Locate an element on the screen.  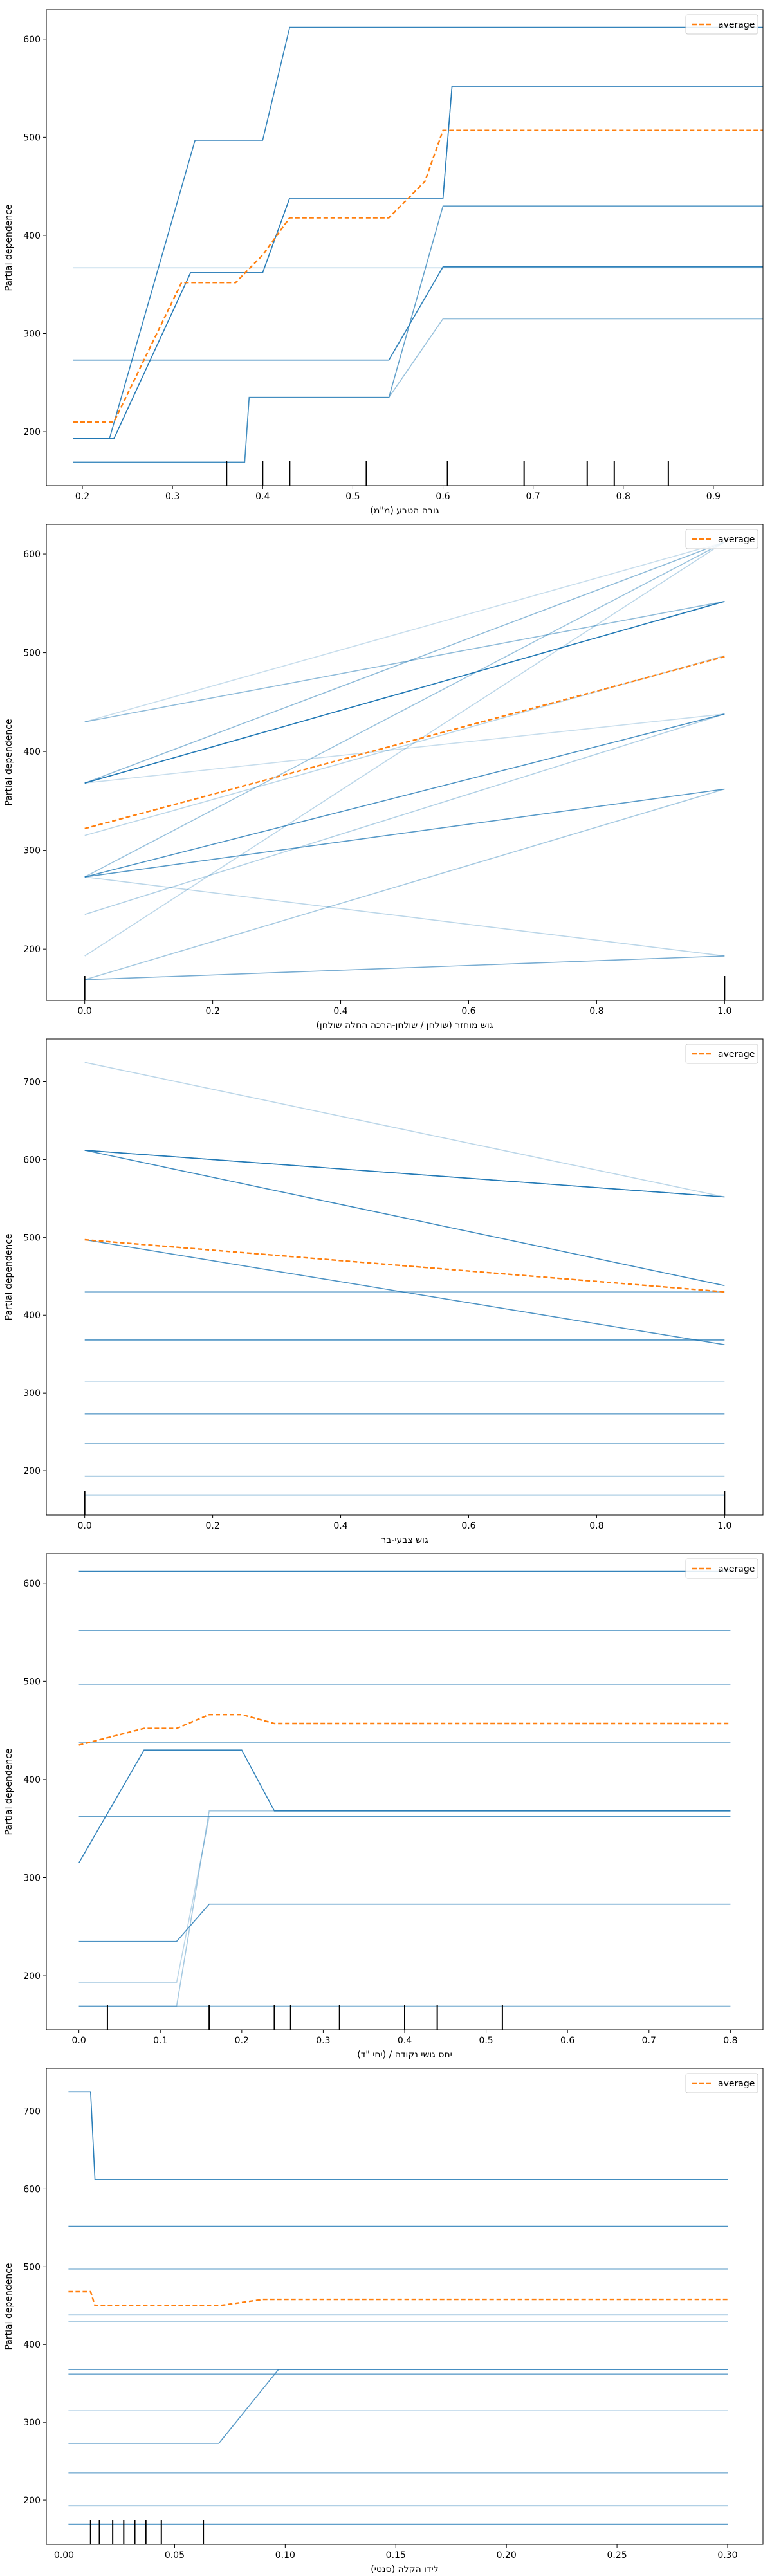
x-tick-label: 1.0 is located at coordinates (724, 1526).